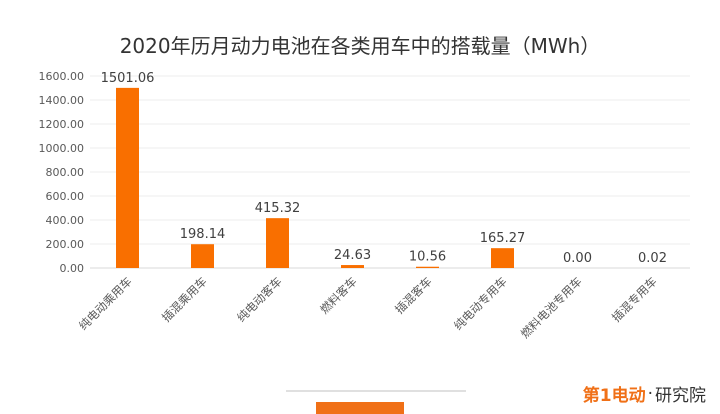 The width and height of the screenshot is (720, 414). What do you see at coordinates (62, 124) in the screenshot?
I see `y-tick-label: 1200.00` at bounding box center [62, 124].